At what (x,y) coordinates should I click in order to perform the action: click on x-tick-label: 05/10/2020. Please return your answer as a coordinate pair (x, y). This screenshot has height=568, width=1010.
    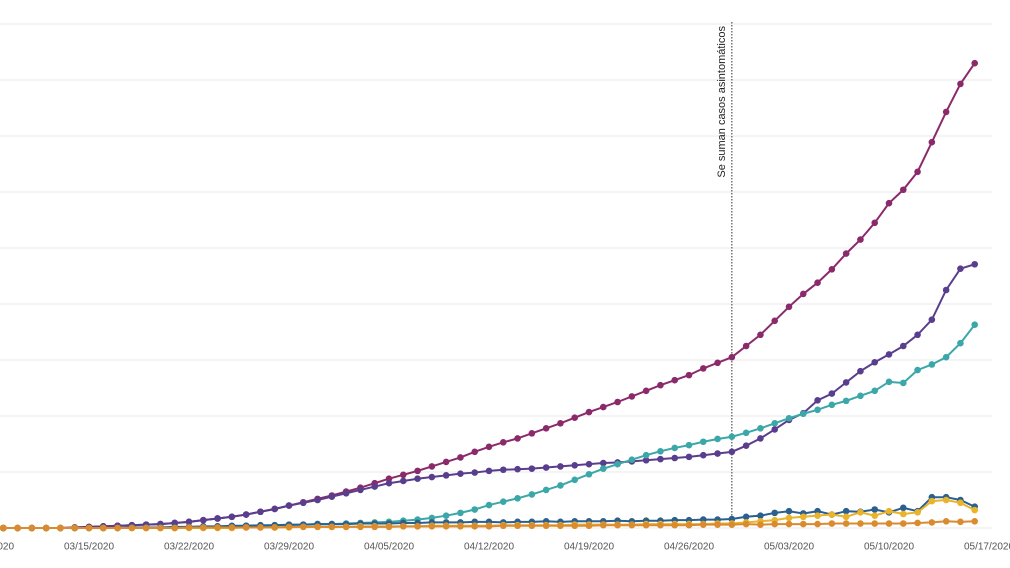
    Looking at the image, I should click on (889, 547).